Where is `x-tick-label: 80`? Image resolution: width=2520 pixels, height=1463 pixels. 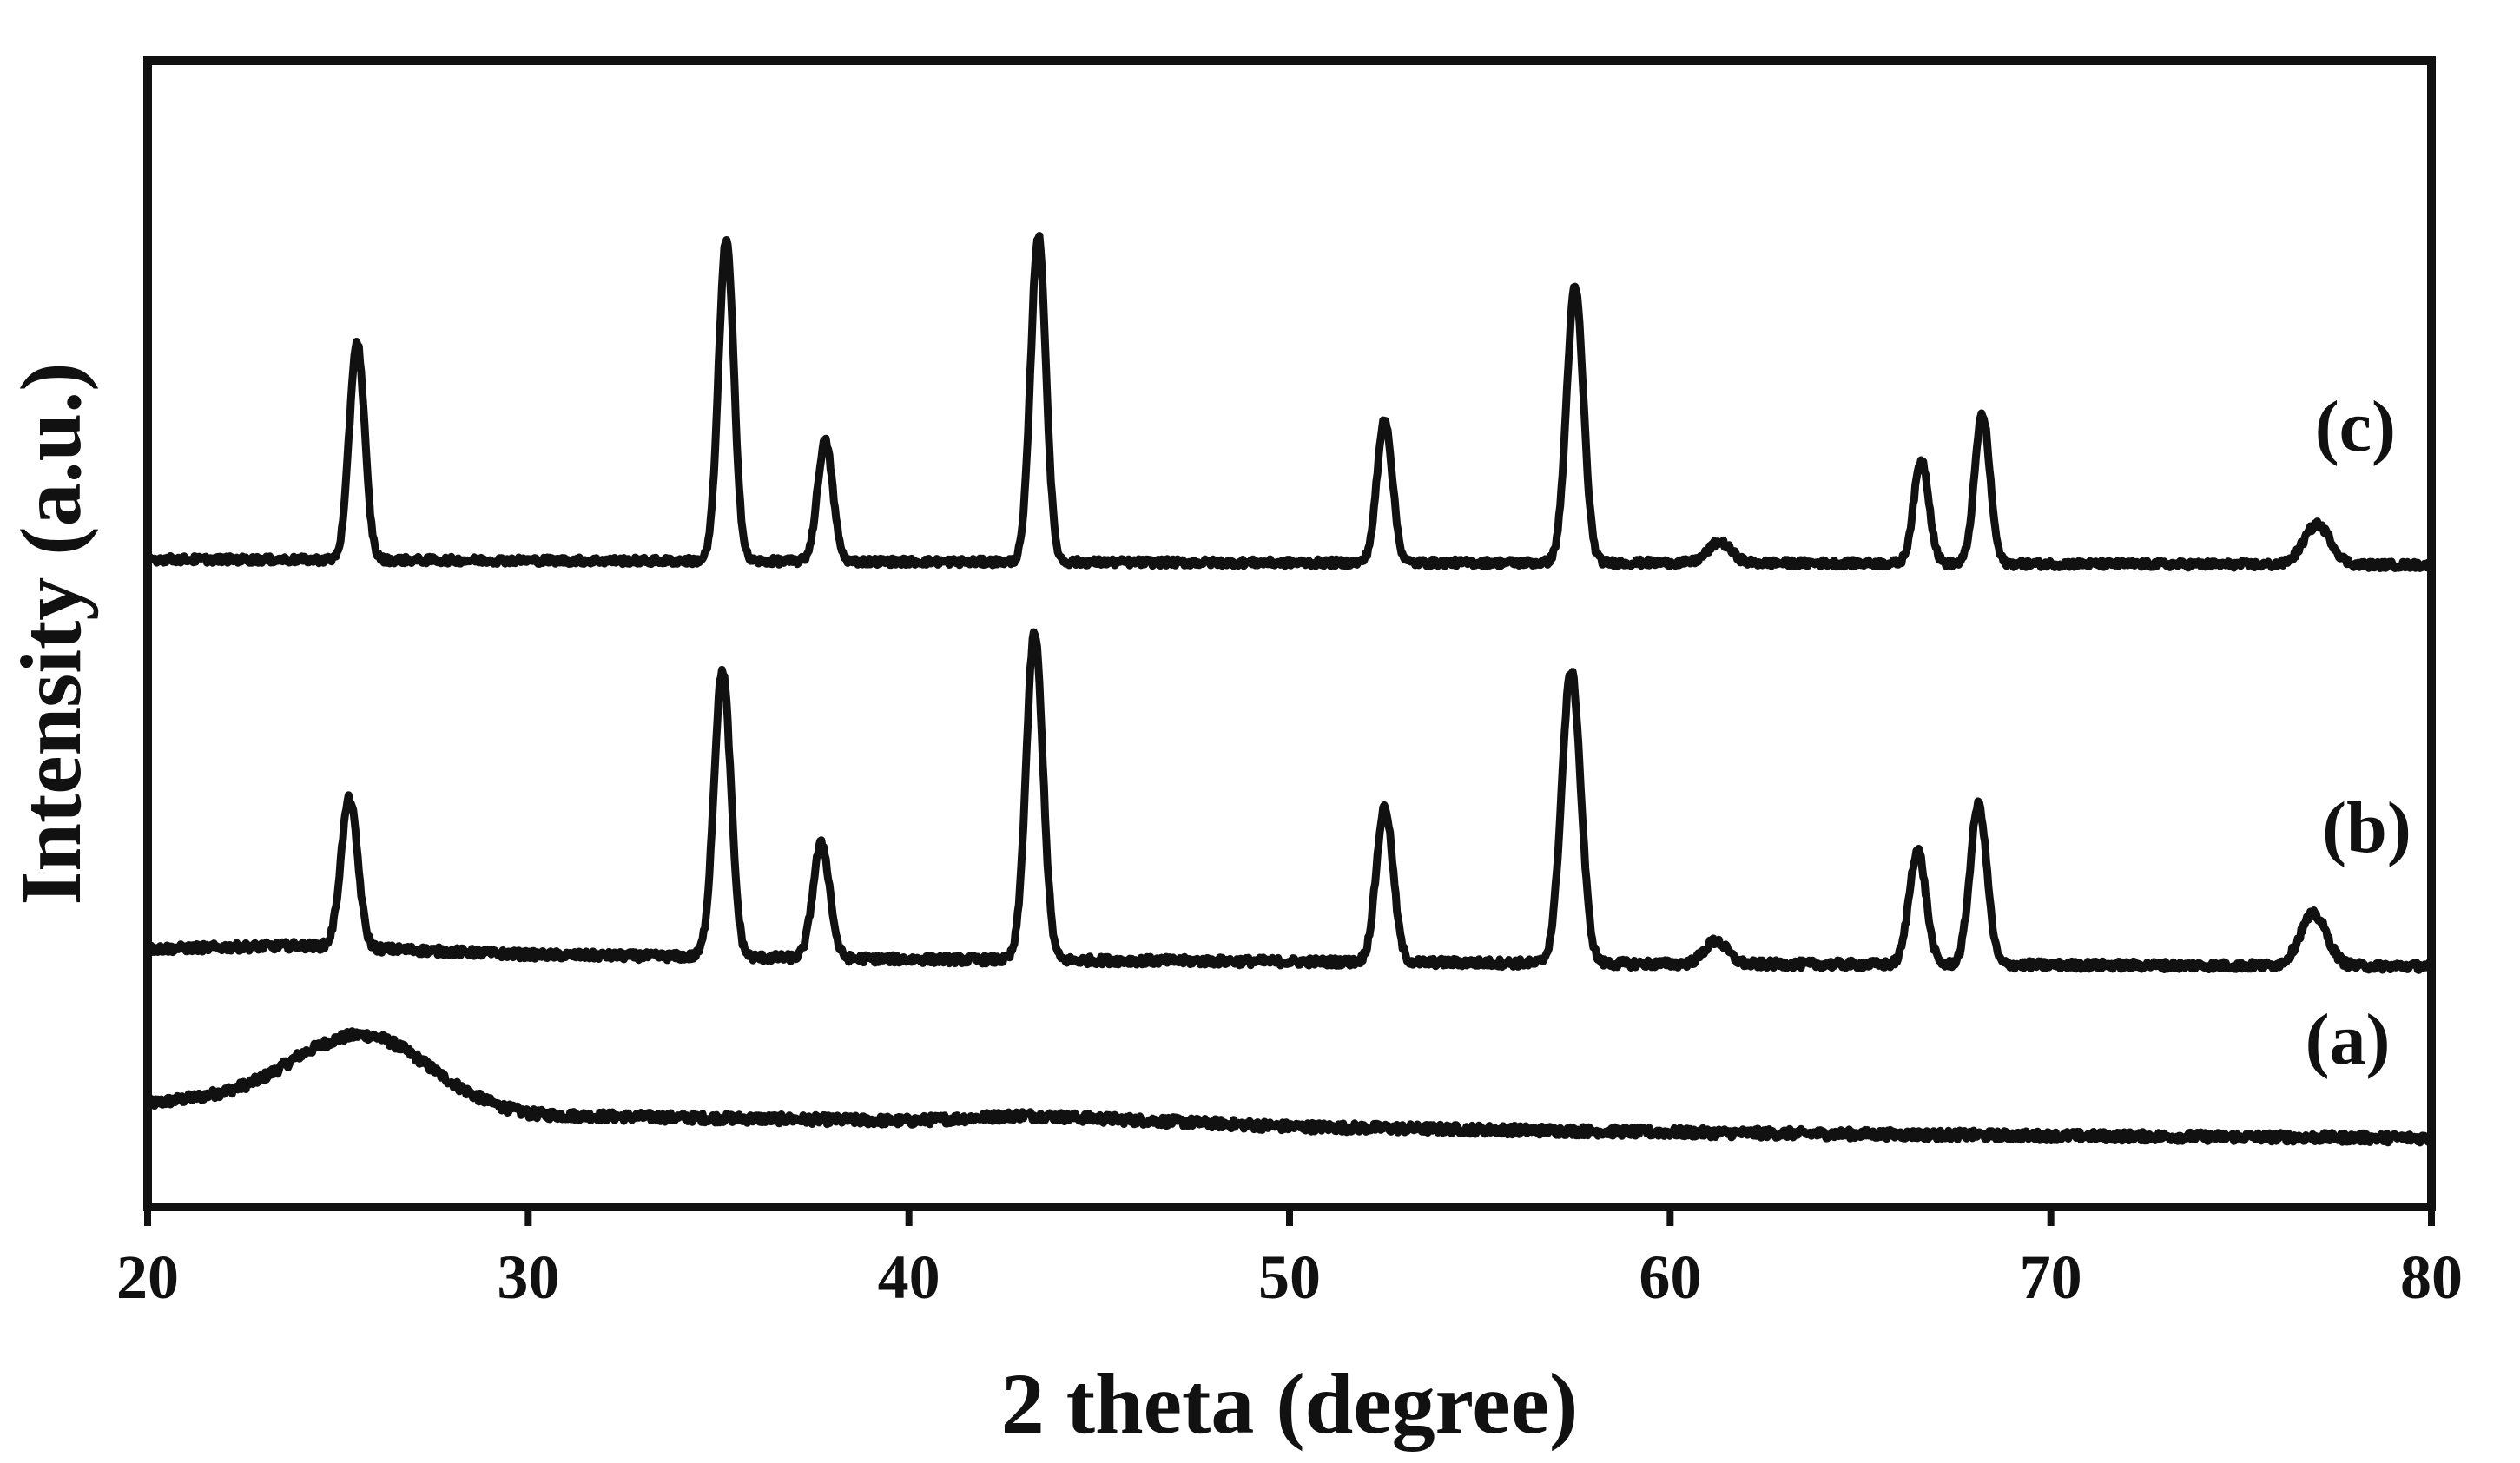
x-tick-label: 80 is located at coordinates (2431, 1277).